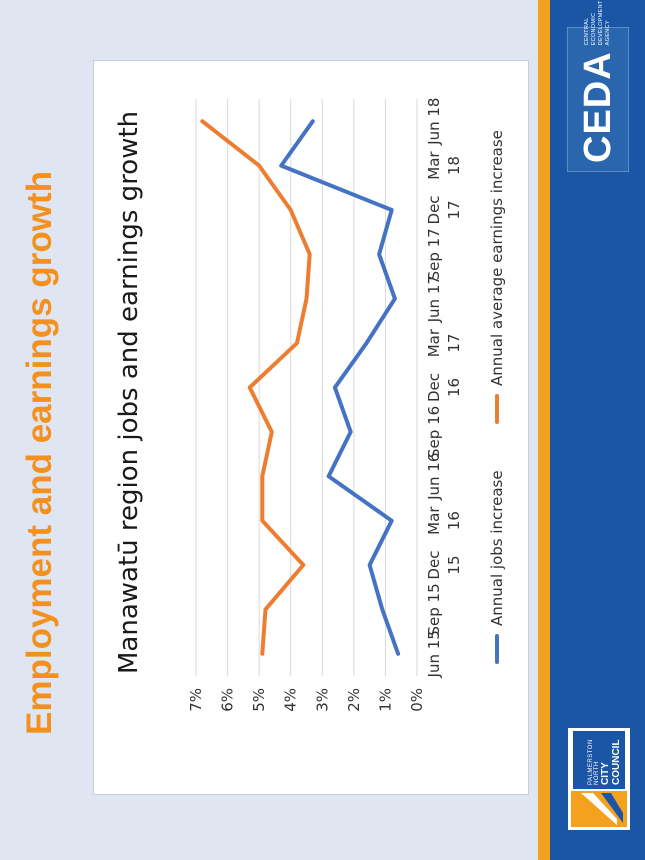 Image resolution: width=645 pixels, height=860 pixels. I want to click on series-line-earnings, so click(256, 387).